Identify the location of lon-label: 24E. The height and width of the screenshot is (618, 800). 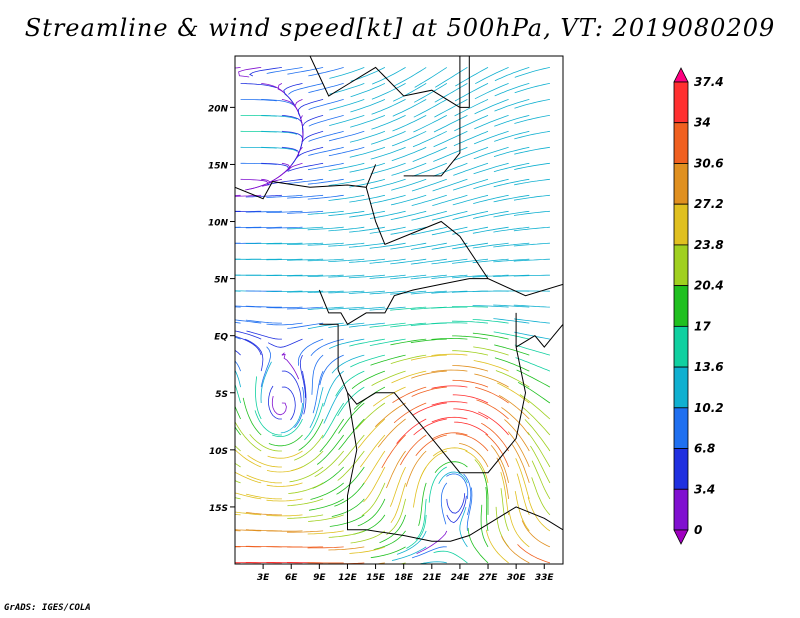
(461, 578).